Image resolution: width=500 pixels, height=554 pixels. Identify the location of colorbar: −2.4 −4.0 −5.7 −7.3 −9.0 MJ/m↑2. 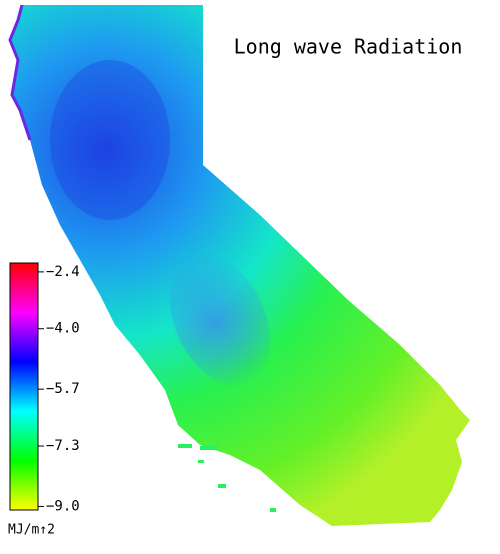
(44, 400).